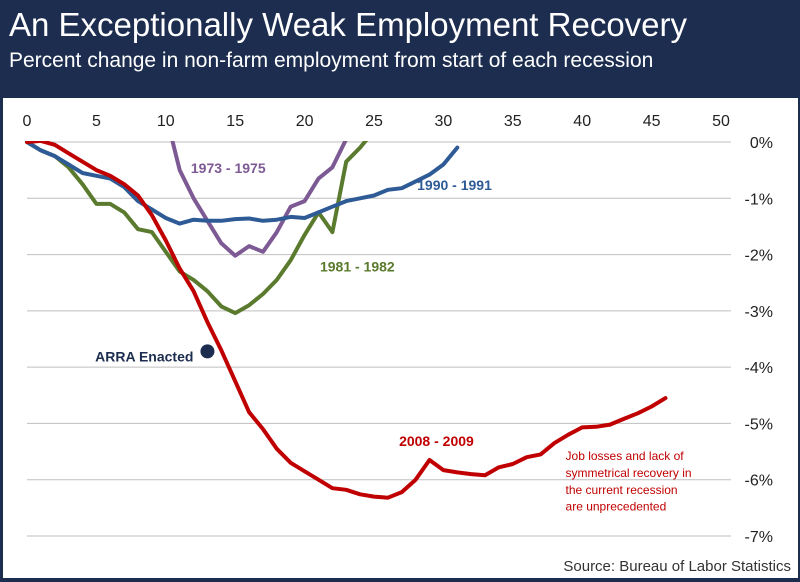 The height and width of the screenshot is (582, 800). I want to click on arra-marker, so click(207, 351).